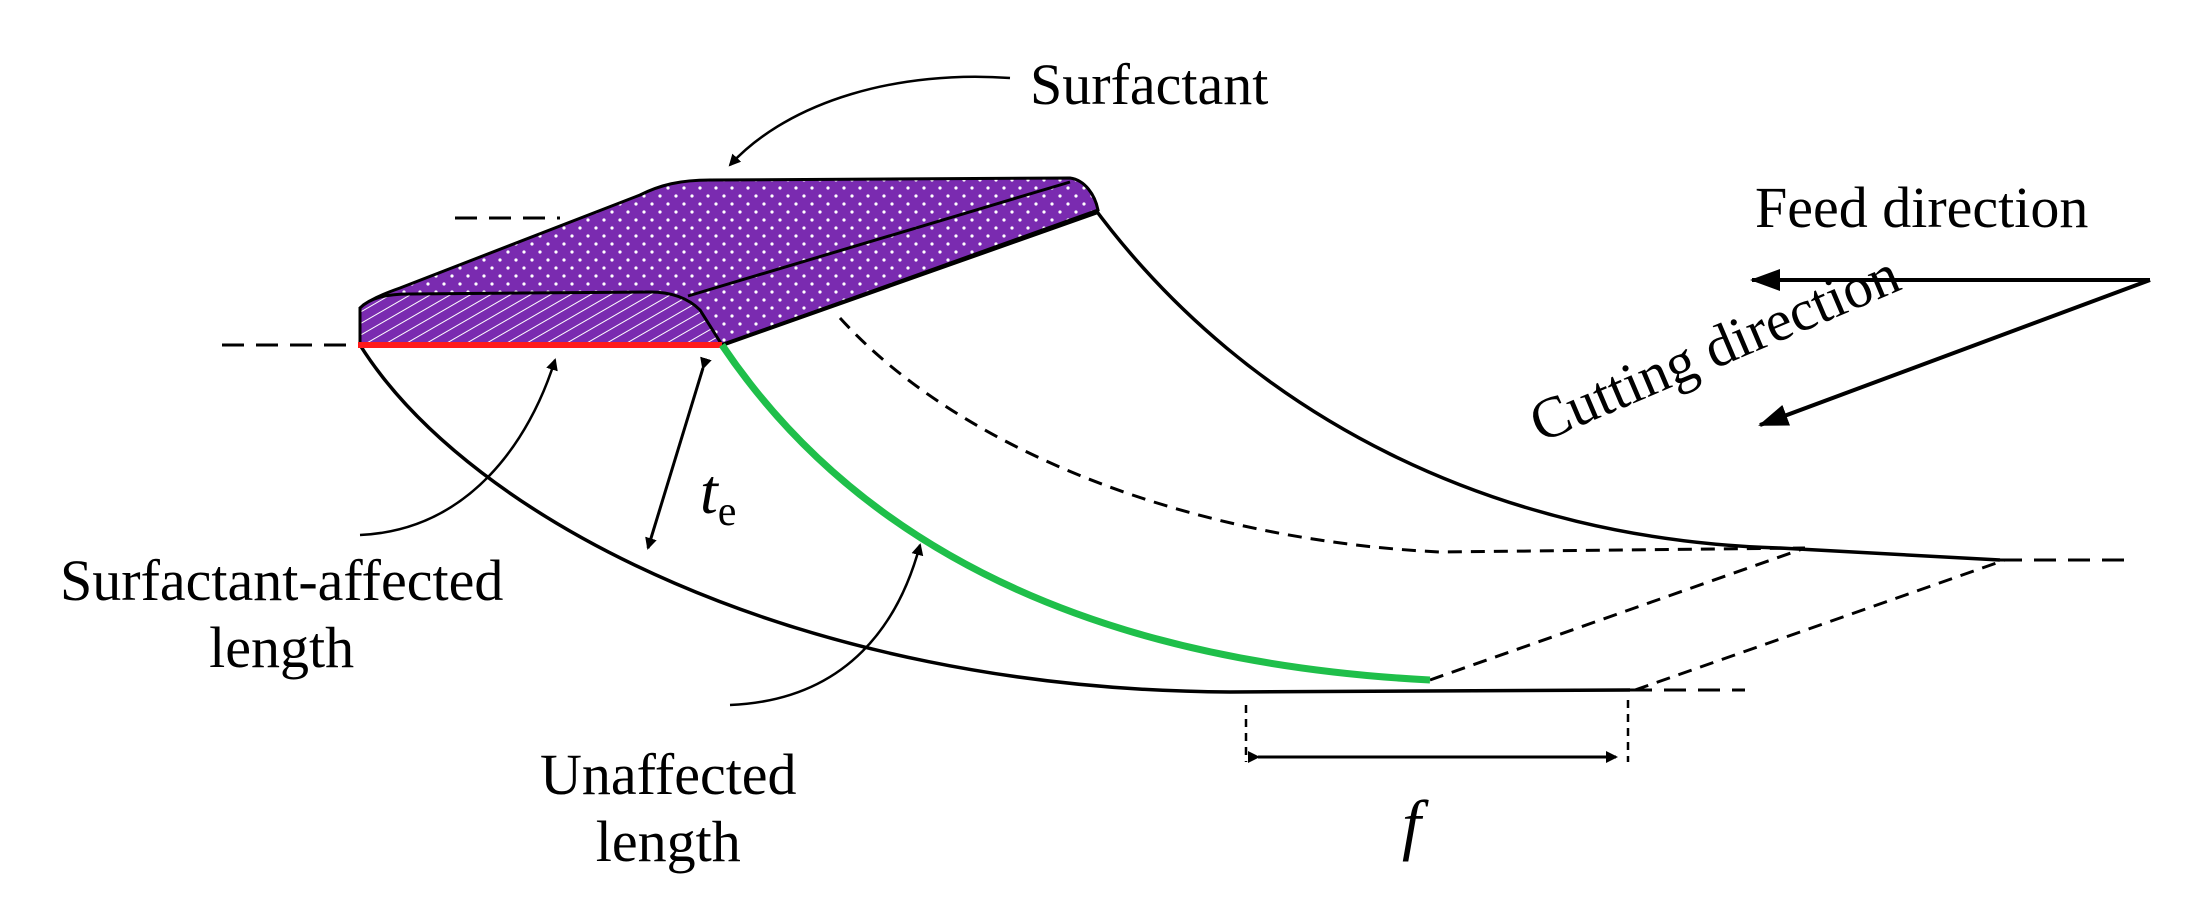 The height and width of the screenshot is (919, 2197). Describe the element at coordinates (458, 447) in the screenshot. I see `affected-length-callout-arrow` at that location.